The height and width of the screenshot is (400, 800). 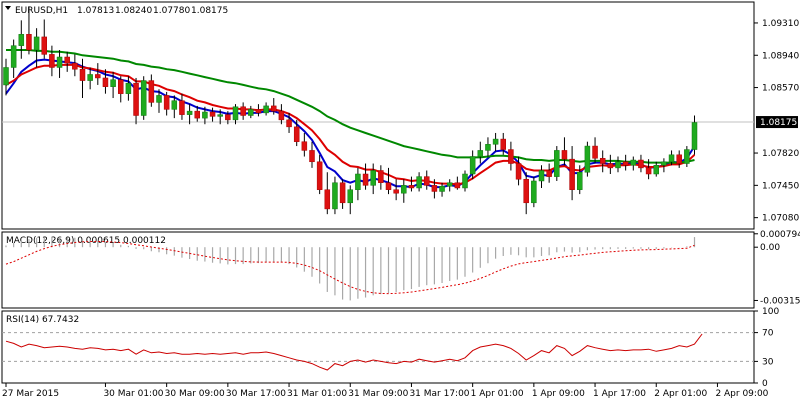 What do you see at coordinates (42, 320) in the screenshot?
I see `rsi-pane-title: RSI(14) 67.7432` at bounding box center [42, 320].